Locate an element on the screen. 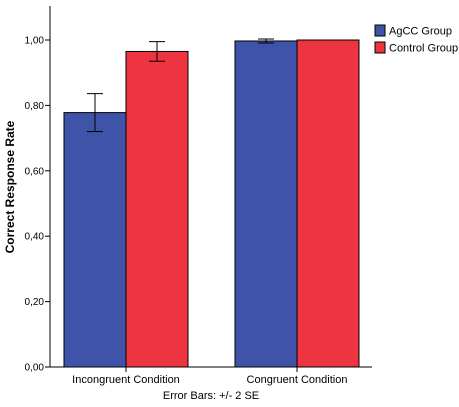  error-bars is located at coordinates (180, 85).